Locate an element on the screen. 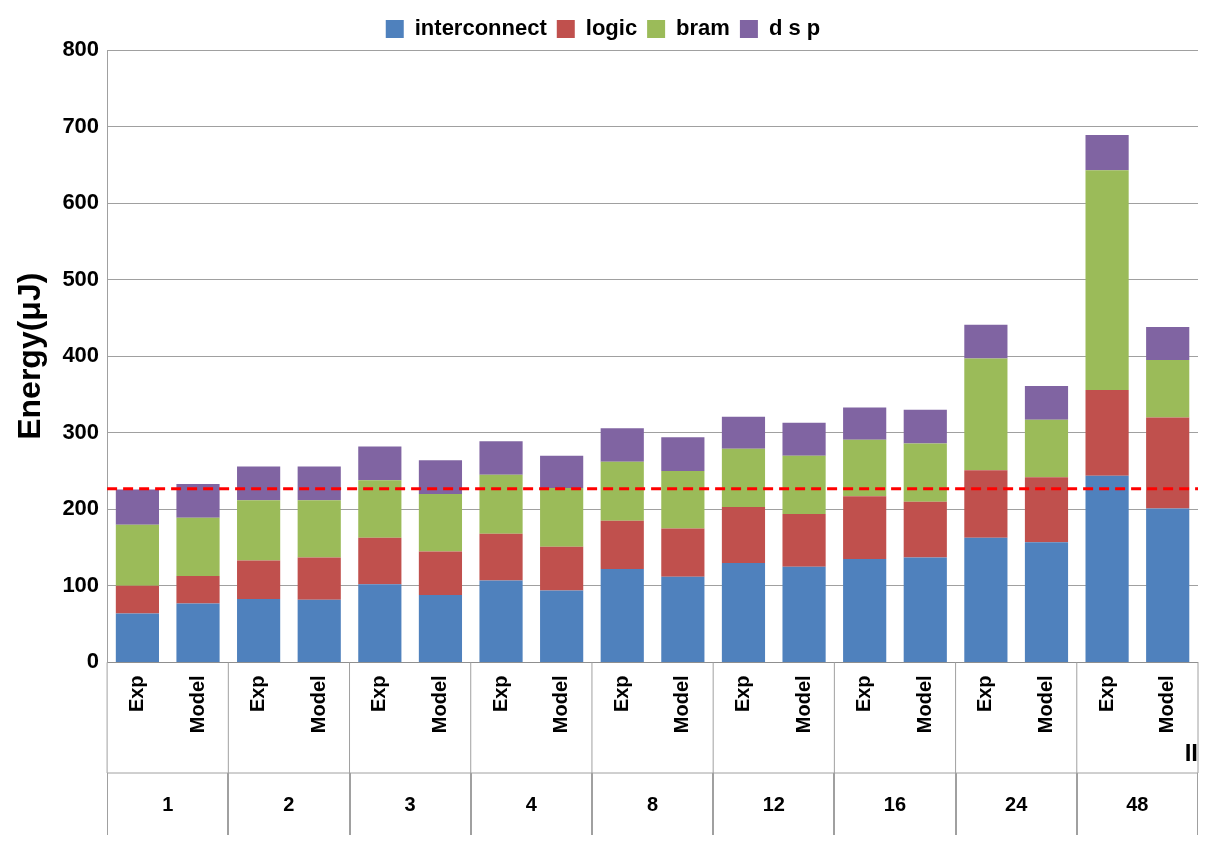 The width and height of the screenshot is (1223, 846). text: 4 is located at coordinates (531, 804).